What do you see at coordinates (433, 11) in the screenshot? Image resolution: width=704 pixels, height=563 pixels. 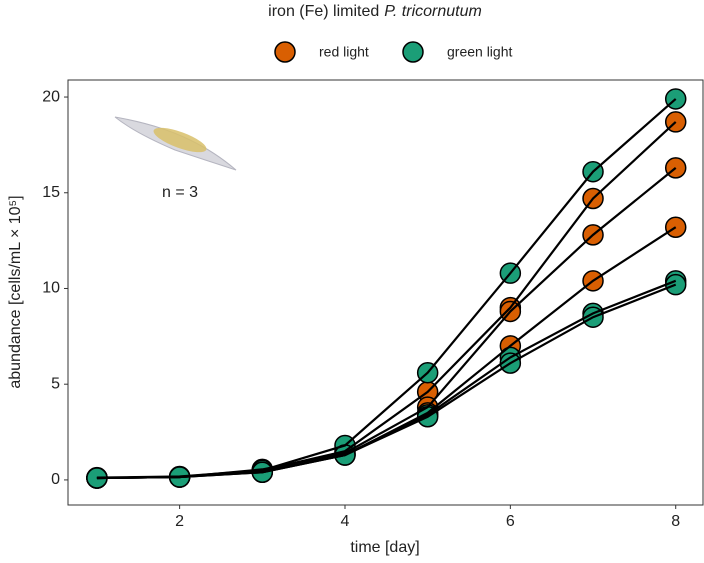 I see `title-species: P. tricornutum` at bounding box center [433, 11].